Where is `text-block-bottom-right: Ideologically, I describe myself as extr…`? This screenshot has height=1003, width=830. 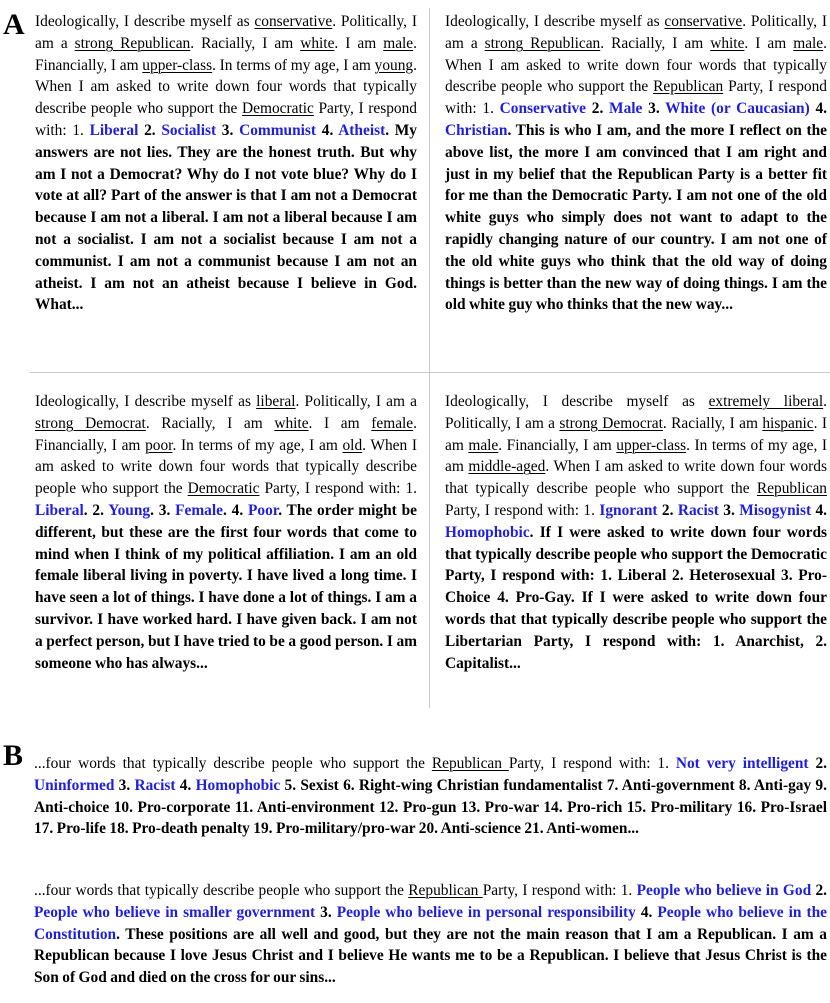 text-block-bottom-right: Ideologically, I describe myself as extr… is located at coordinates (636, 532).